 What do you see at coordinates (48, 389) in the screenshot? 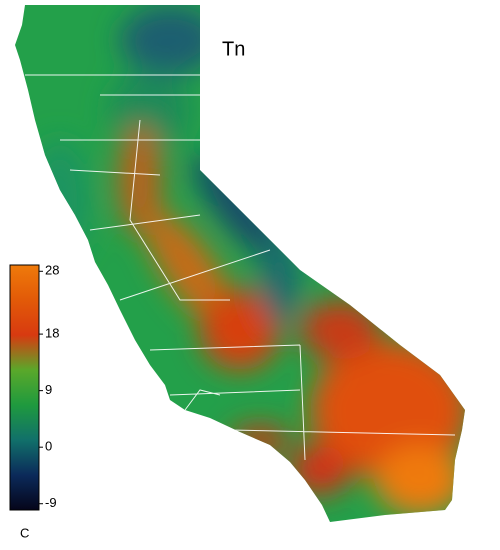
I see `colorbar-tick-label: 9` at bounding box center [48, 389].